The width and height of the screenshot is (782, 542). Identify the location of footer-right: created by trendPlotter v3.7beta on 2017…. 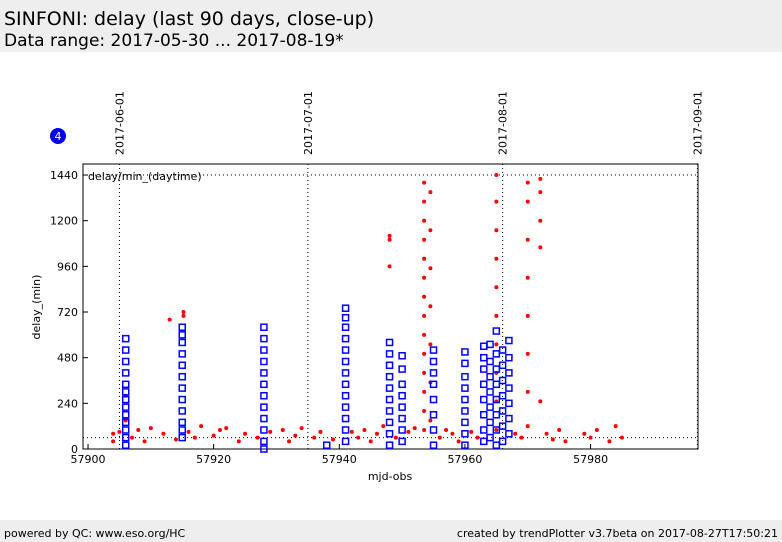
(617, 533).